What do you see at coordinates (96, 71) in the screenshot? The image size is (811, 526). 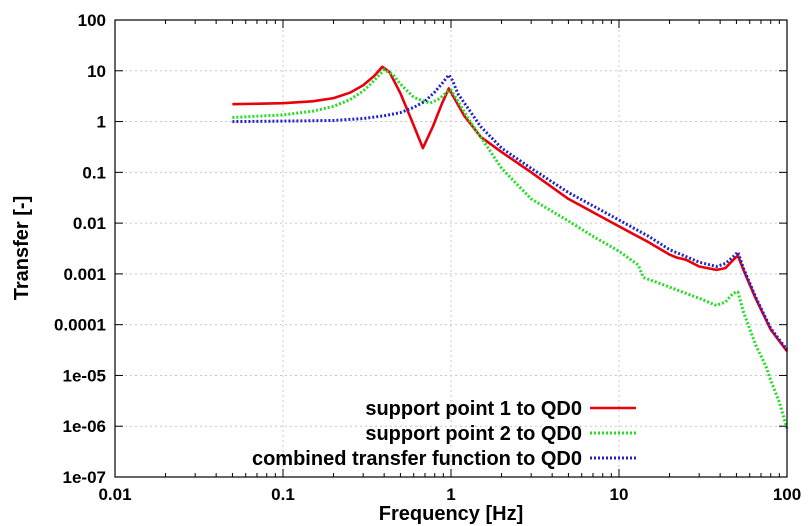 I see `y-tick-label: 10` at bounding box center [96, 71].